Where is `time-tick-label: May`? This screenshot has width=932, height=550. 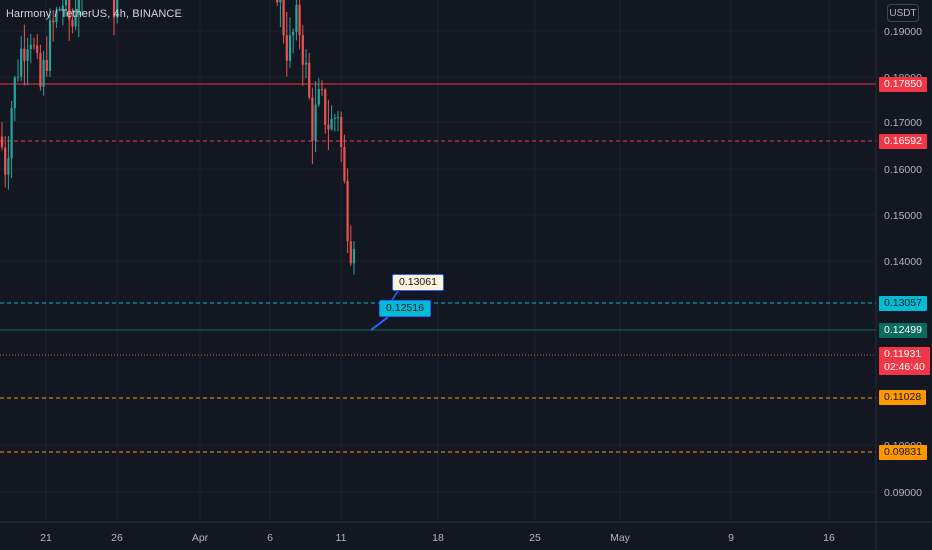
time-tick-label: May is located at coordinates (620, 538).